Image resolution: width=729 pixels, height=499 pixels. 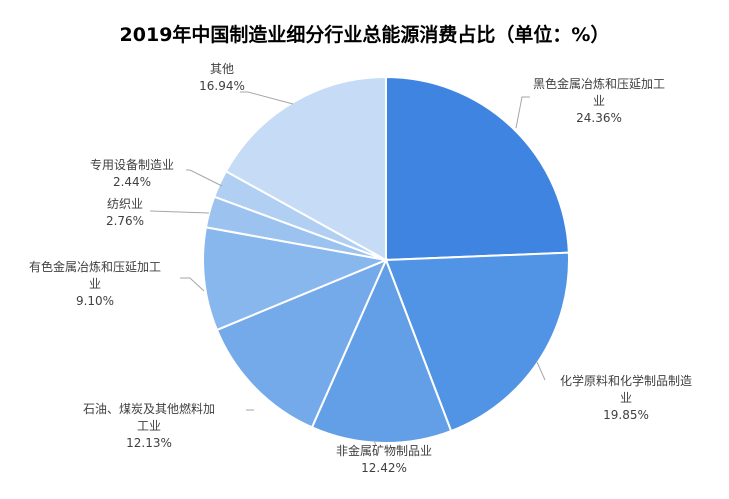 What do you see at coordinates (599, 118) in the screenshot?
I see `slice-percent-label: 24.36%` at bounding box center [599, 118].